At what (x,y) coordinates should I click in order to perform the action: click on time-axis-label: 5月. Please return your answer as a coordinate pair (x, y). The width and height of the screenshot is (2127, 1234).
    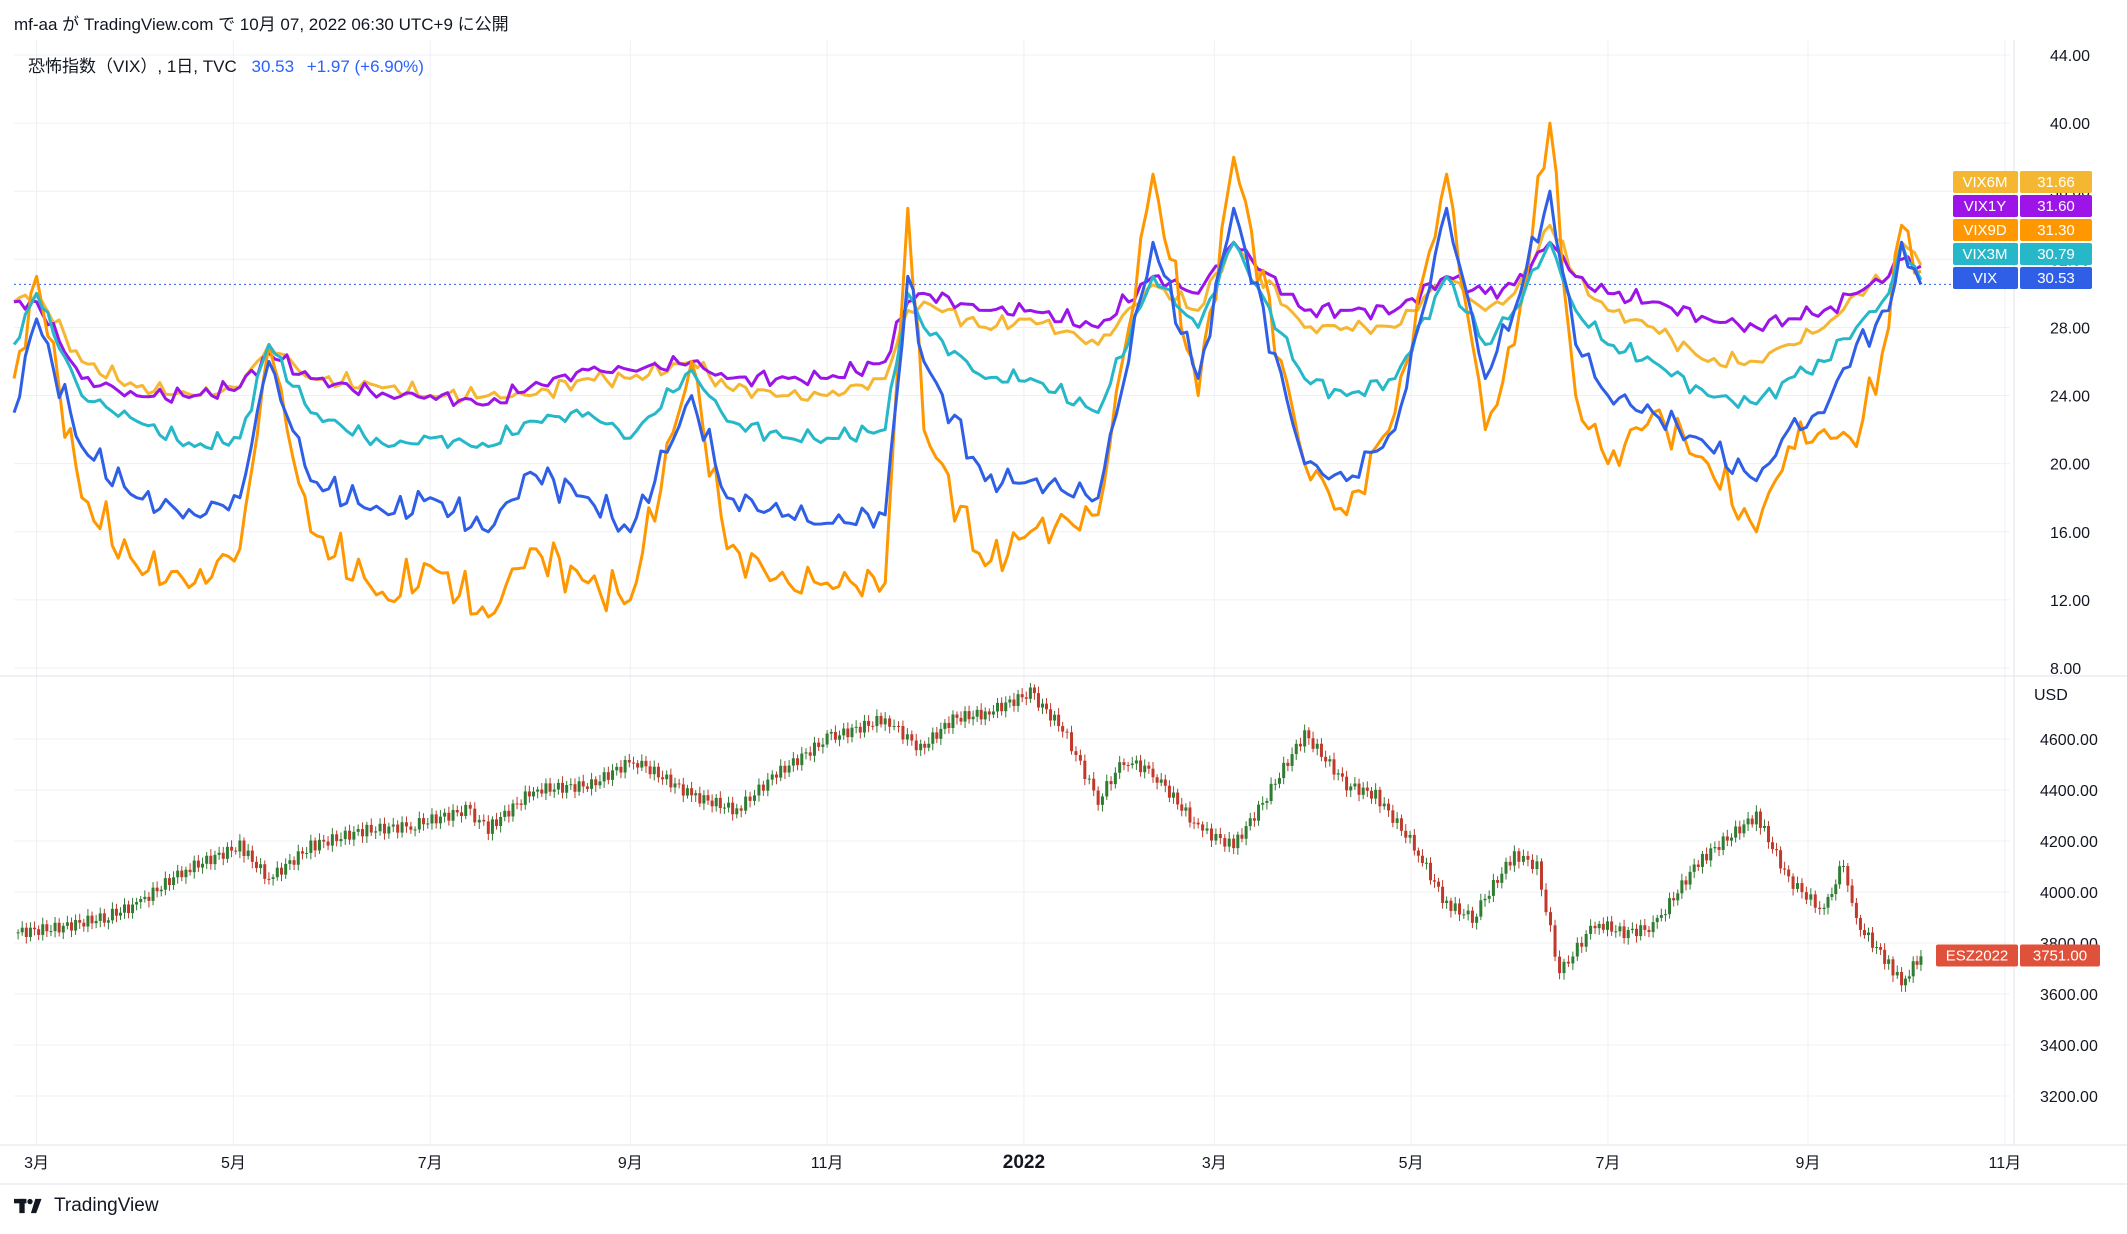
    Looking at the image, I should click on (1411, 1163).